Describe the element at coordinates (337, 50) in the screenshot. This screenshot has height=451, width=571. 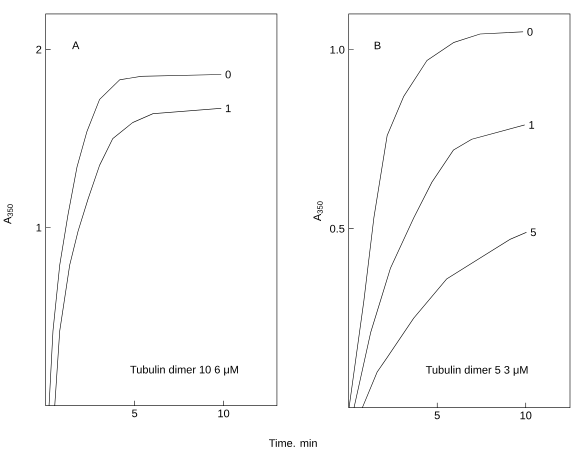
I see `y-tick-label: 1.0` at that location.